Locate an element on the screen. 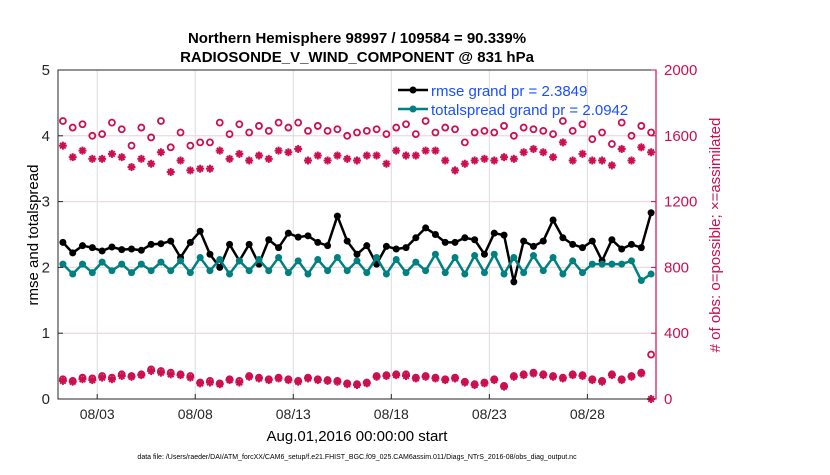 The width and height of the screenshot is (830, 475). x-tick-label: 08/18 is located at coordinates (391, 414).